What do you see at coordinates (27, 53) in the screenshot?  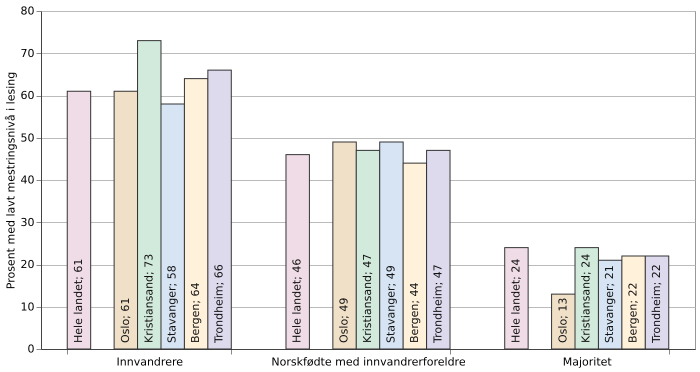 I see `y-tick-label: 70` at bounding box center [27, 53].